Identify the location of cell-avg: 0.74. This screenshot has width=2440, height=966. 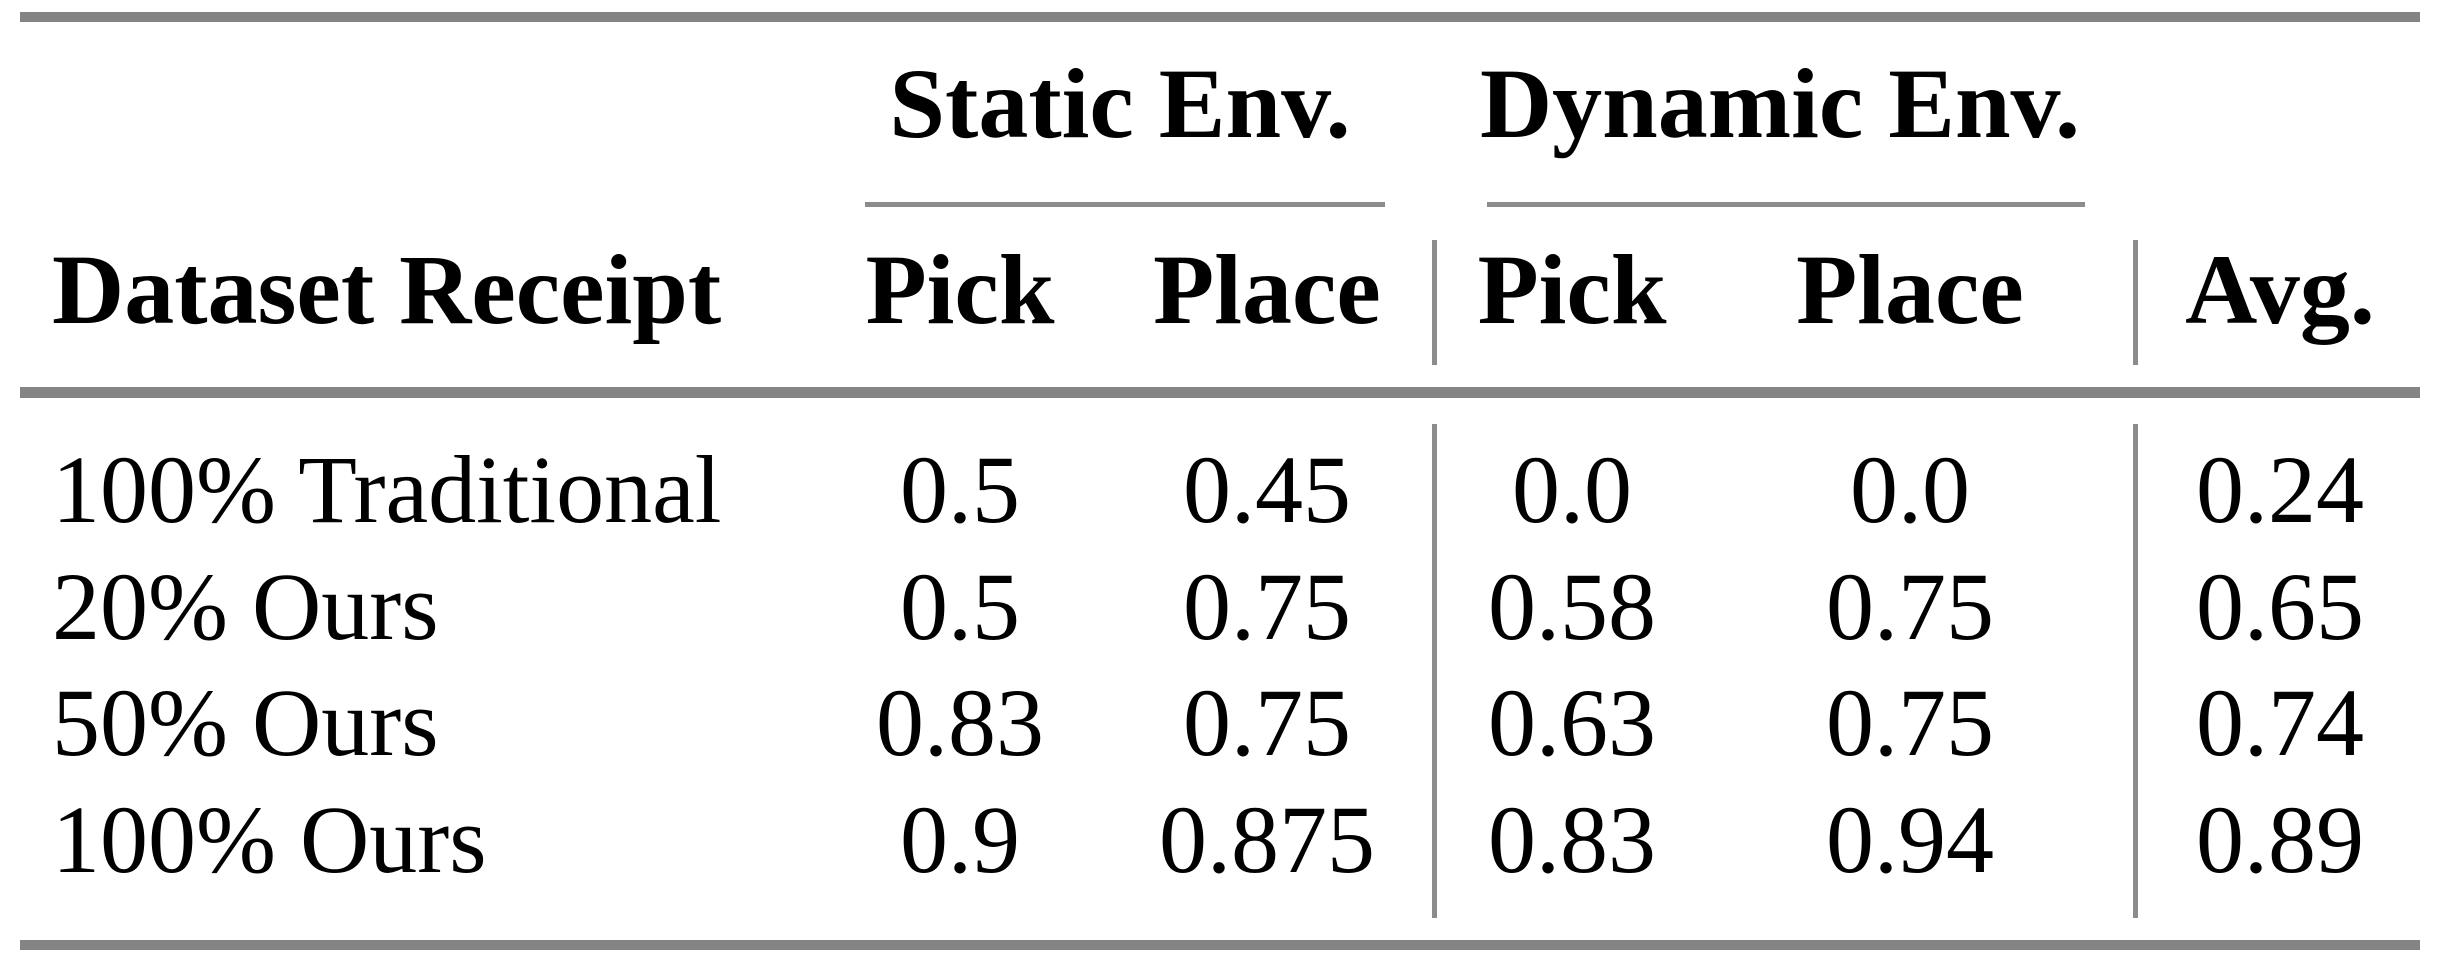
(2280, 722).